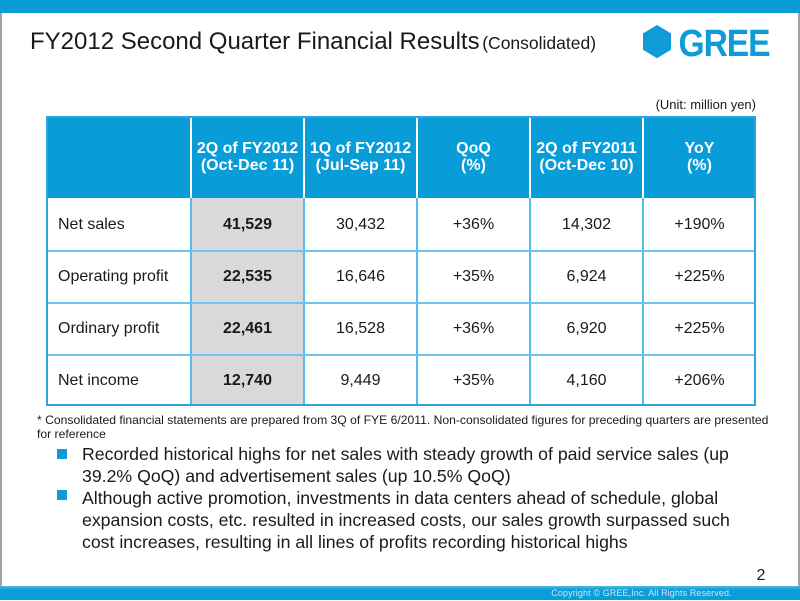  I want to click on svg-text: GREE, so click(724, 42).